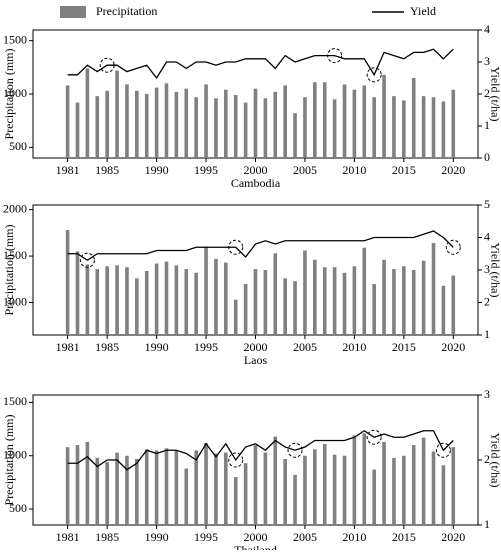 The image size is (501, 555). I want to click on x-tick-label: 1995, so click(206, 537).